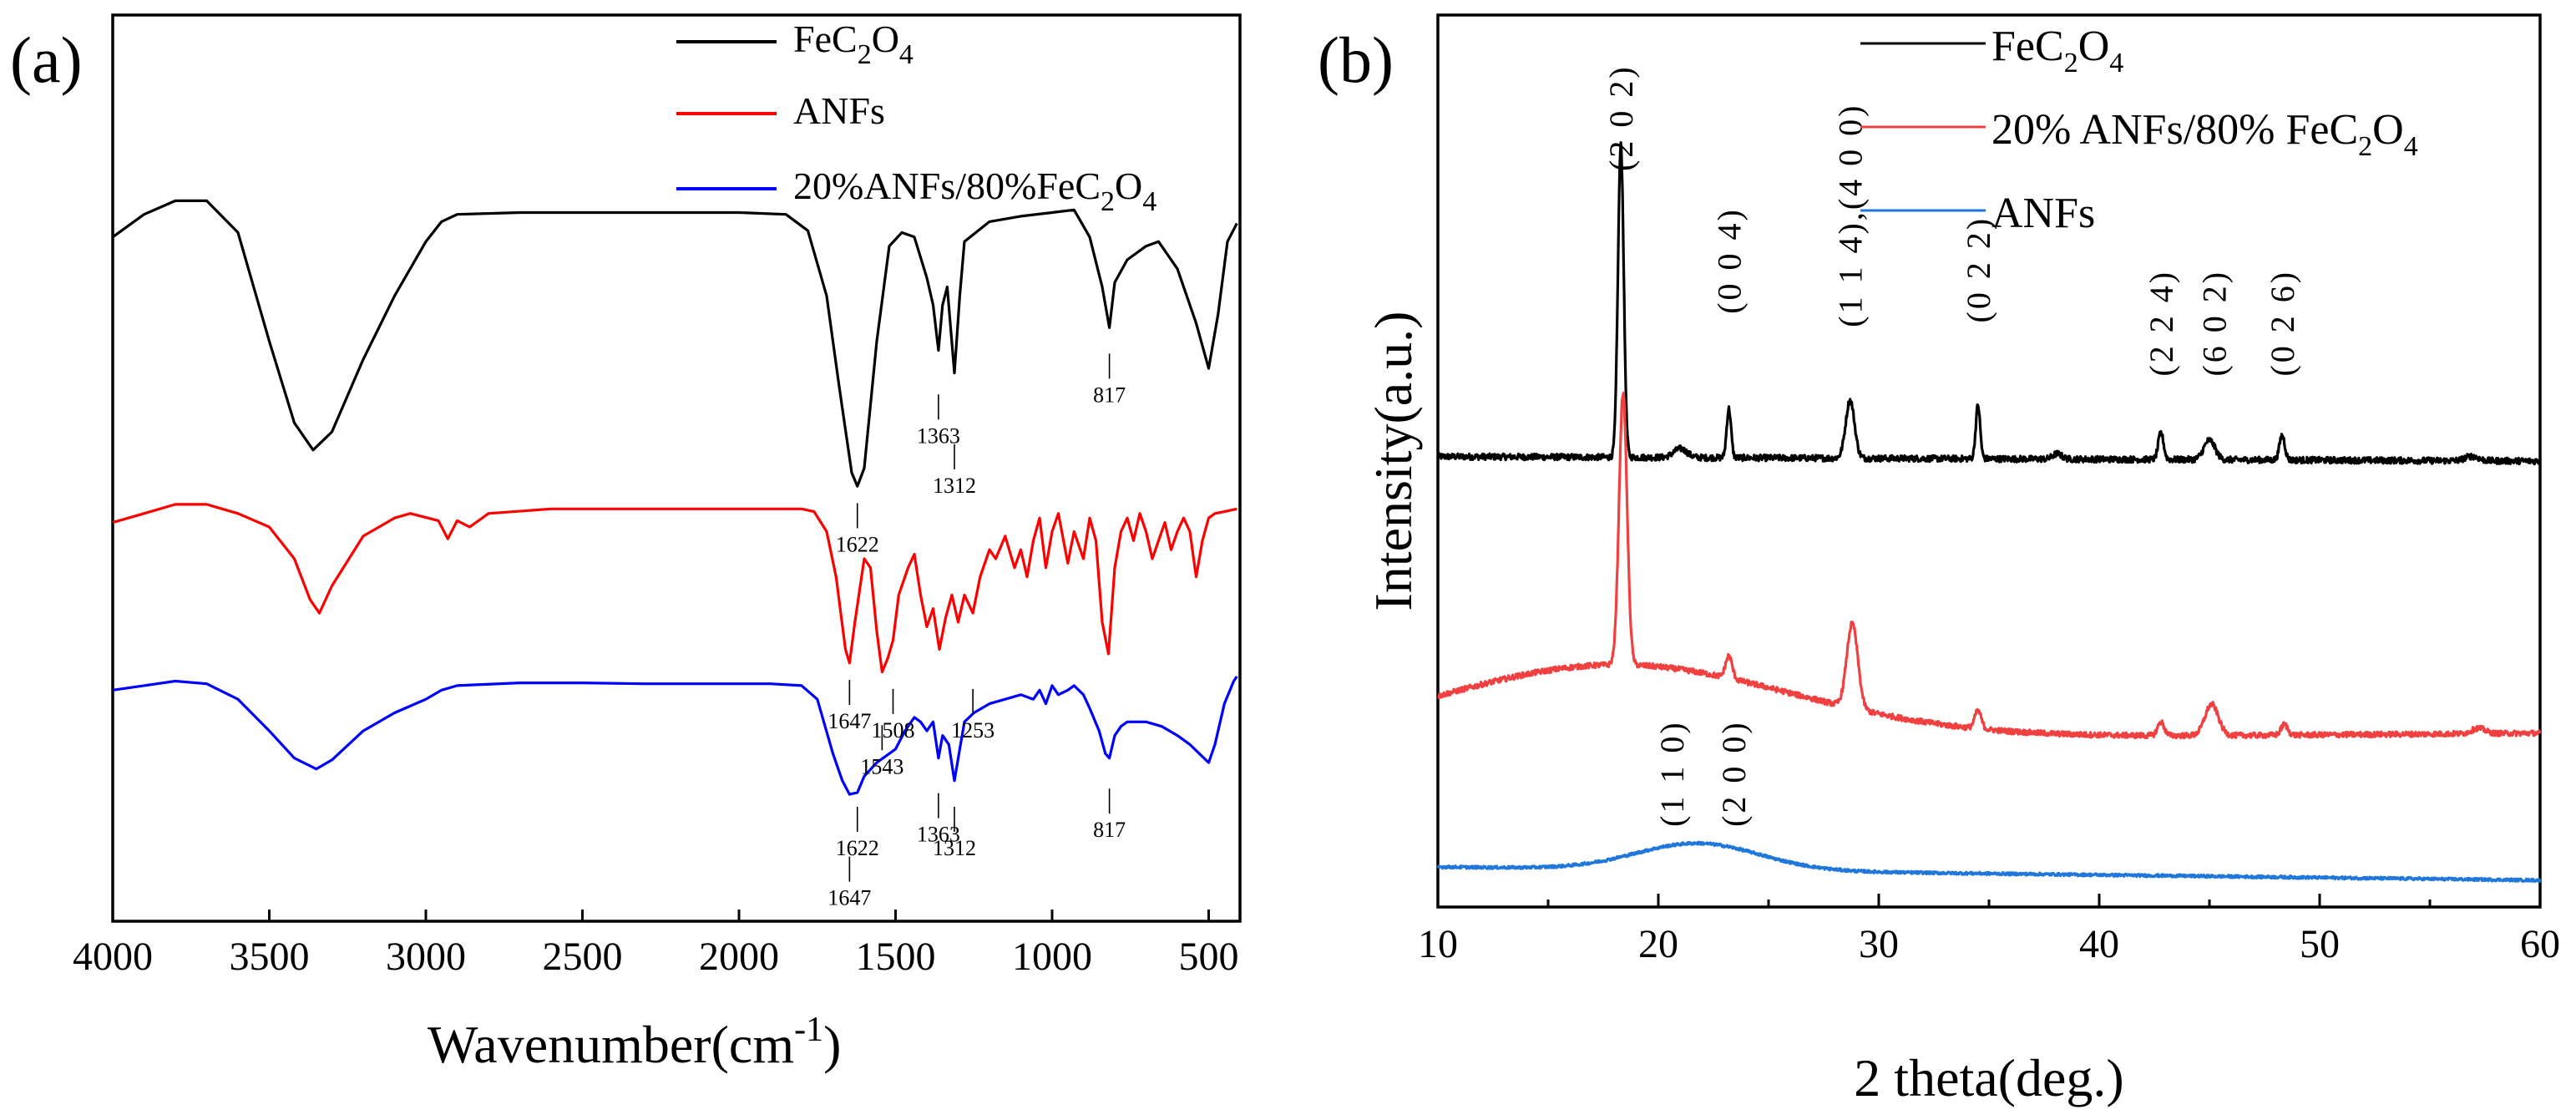 The image size is (2576, 1120). Describe the element at coordinates (656, 945) in the screenshot. I see `panel-a-x-axis: 4000 3500 3000 2500 2000 1500 1000 500` at that location.